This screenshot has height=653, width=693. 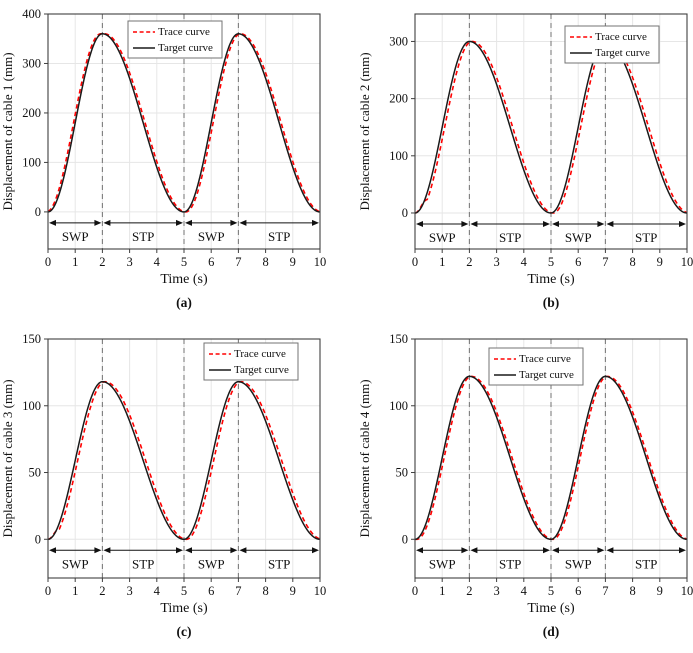 What do you see at coordinates (551, 631) in the screenshot?
I see `subplot-caption: (d)` at bounding box center [551, 631].